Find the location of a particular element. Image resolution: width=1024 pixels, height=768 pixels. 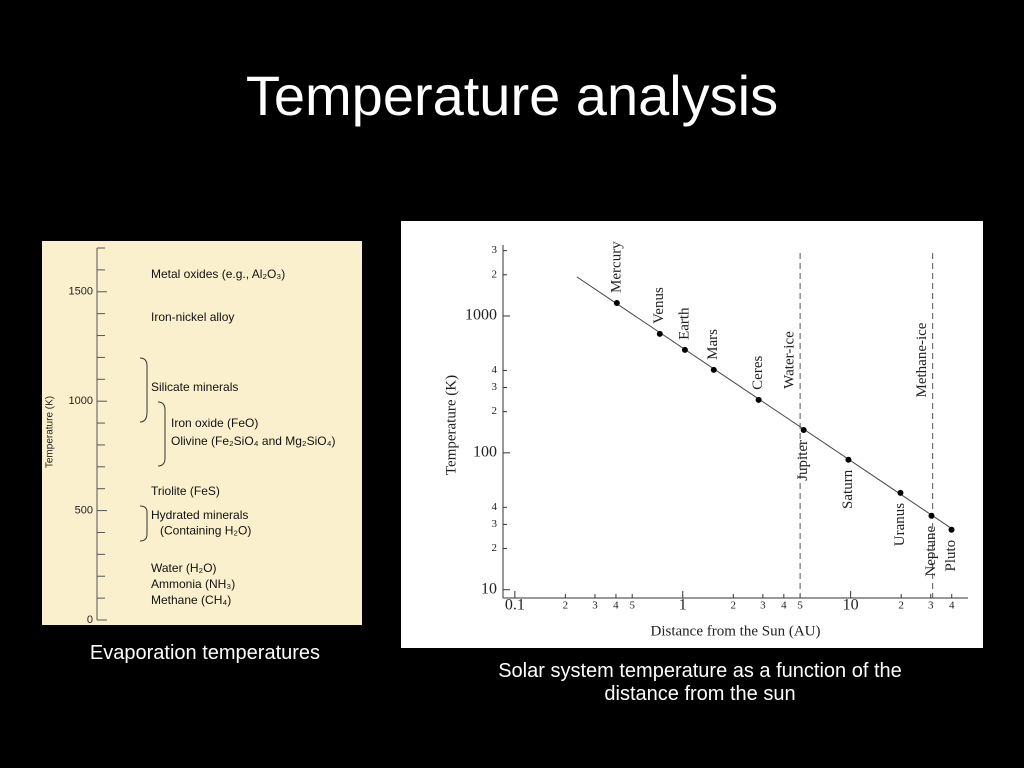

ice-label: Methane-ice is located at coordinates (922, 359).